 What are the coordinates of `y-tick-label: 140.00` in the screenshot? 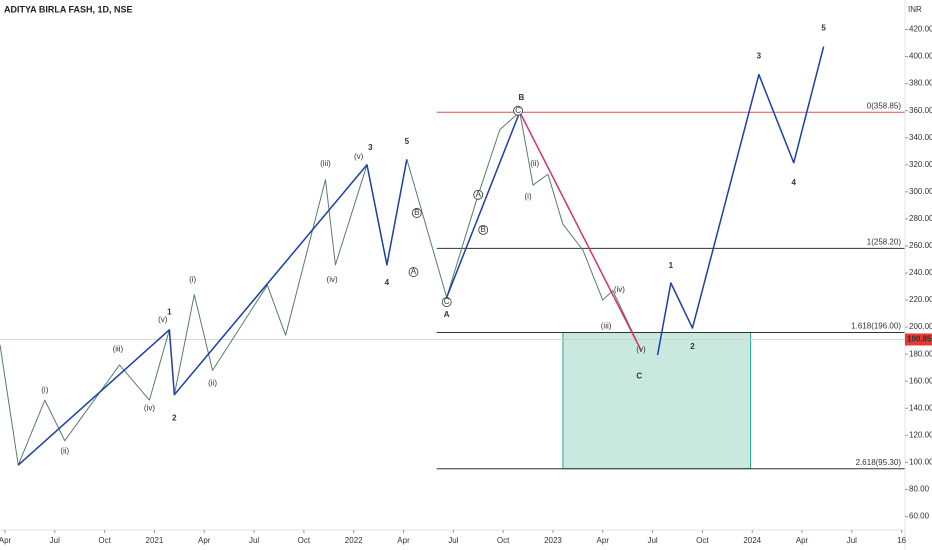 It's located at (920, 407).